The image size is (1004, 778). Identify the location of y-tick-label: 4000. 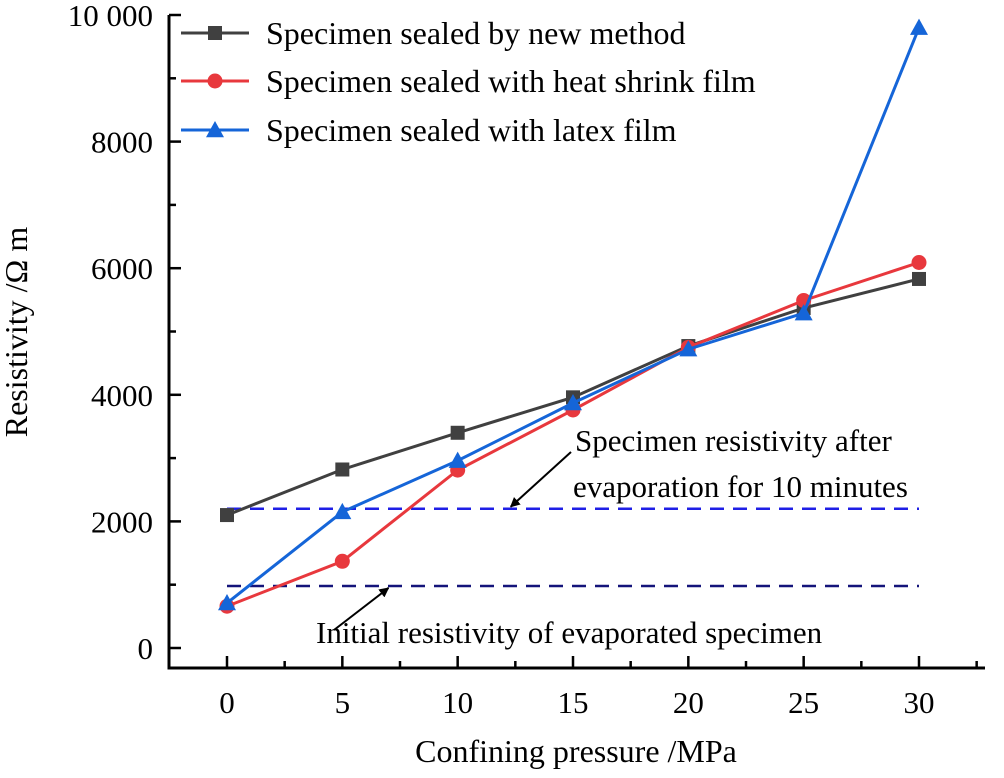
(122, 395).